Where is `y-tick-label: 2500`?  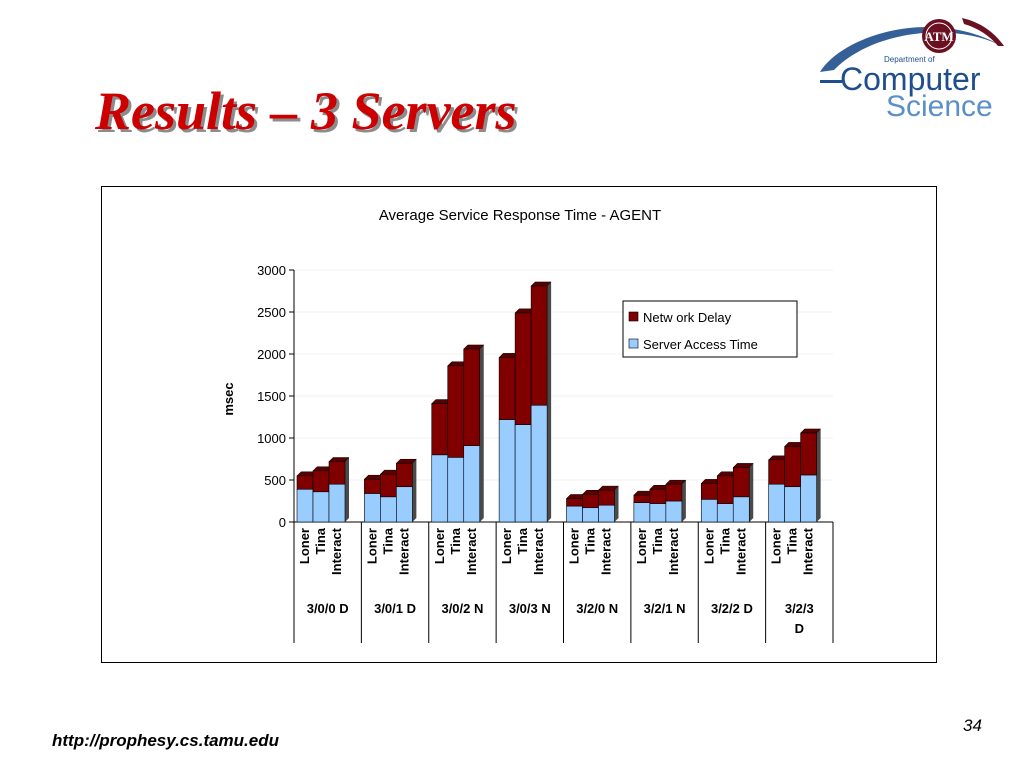
y-tick-label: 2500 is located at coordinates (271, 312).